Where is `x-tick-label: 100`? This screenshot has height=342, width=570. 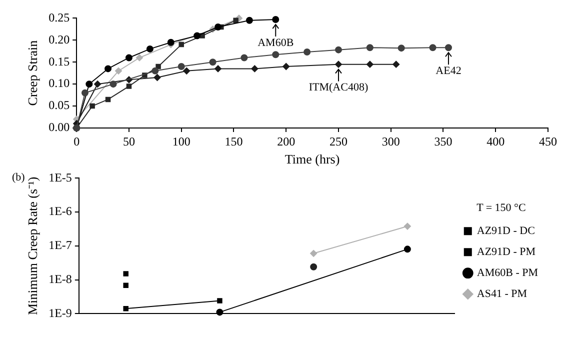
x-tick-label: 100 is located at coordinates (181, 141).